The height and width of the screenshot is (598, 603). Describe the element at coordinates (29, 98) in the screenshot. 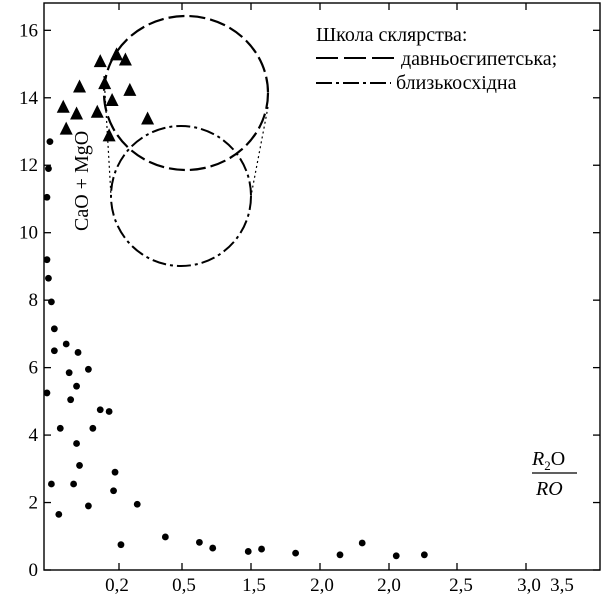

I see `y-tick-label: 14` at that location.